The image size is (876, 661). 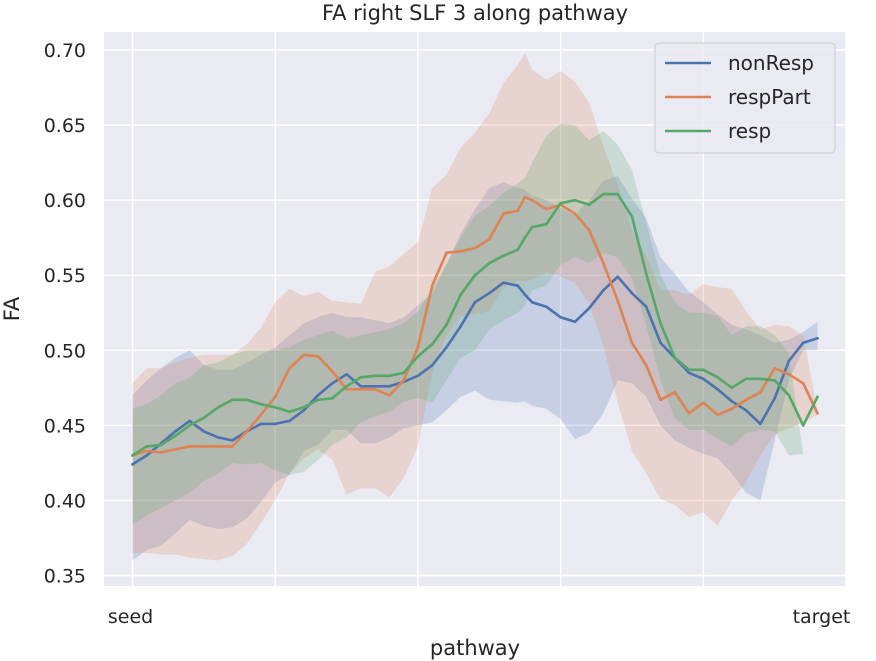 I want to click on chart-title: FA right SLF 3 along pathway, so click(x=475, y=13).